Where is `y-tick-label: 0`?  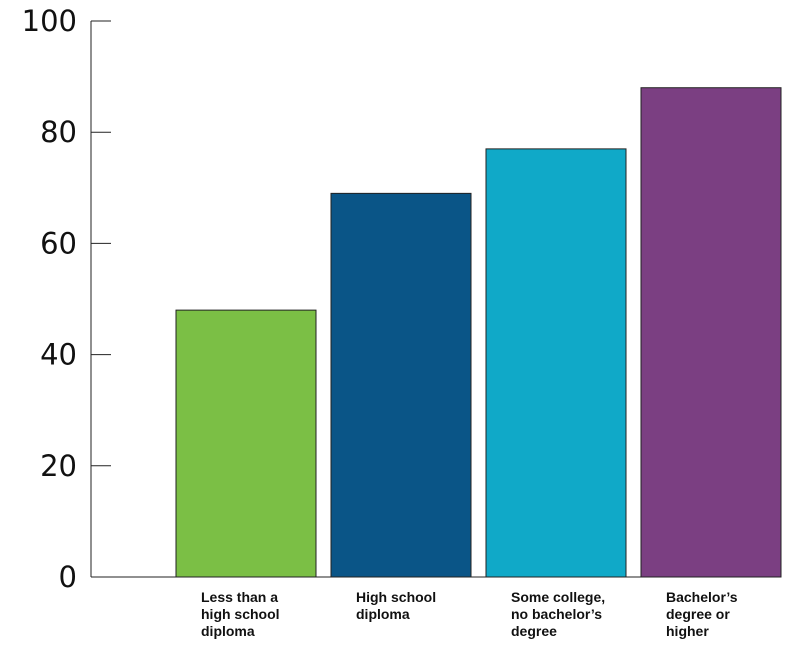
y-tick-label: 0 is located at coordinates (68, 577).